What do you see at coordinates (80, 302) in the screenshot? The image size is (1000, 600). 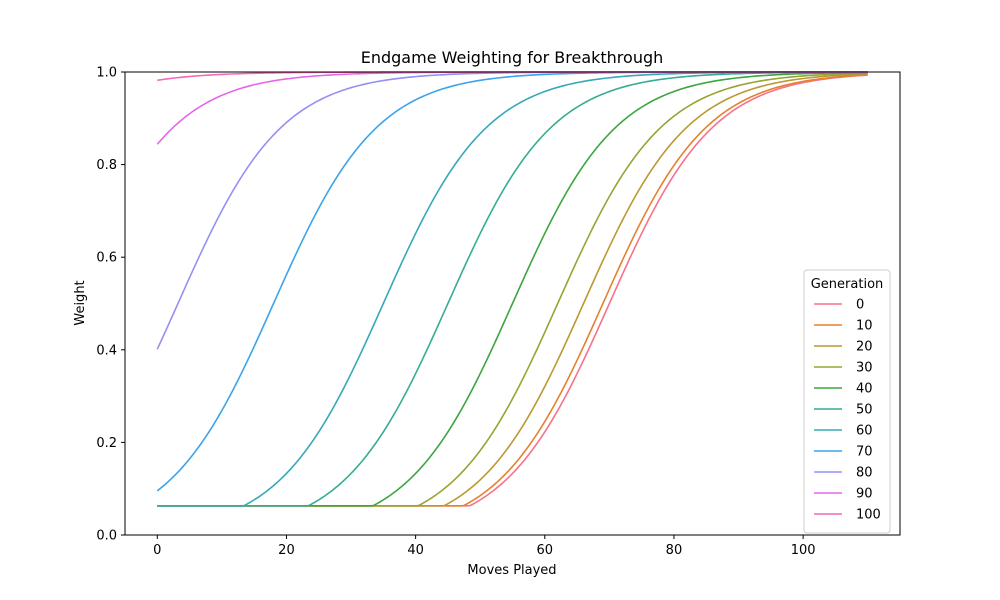 I see `y-axis-label: Weight` at bounding box center [80, 302].